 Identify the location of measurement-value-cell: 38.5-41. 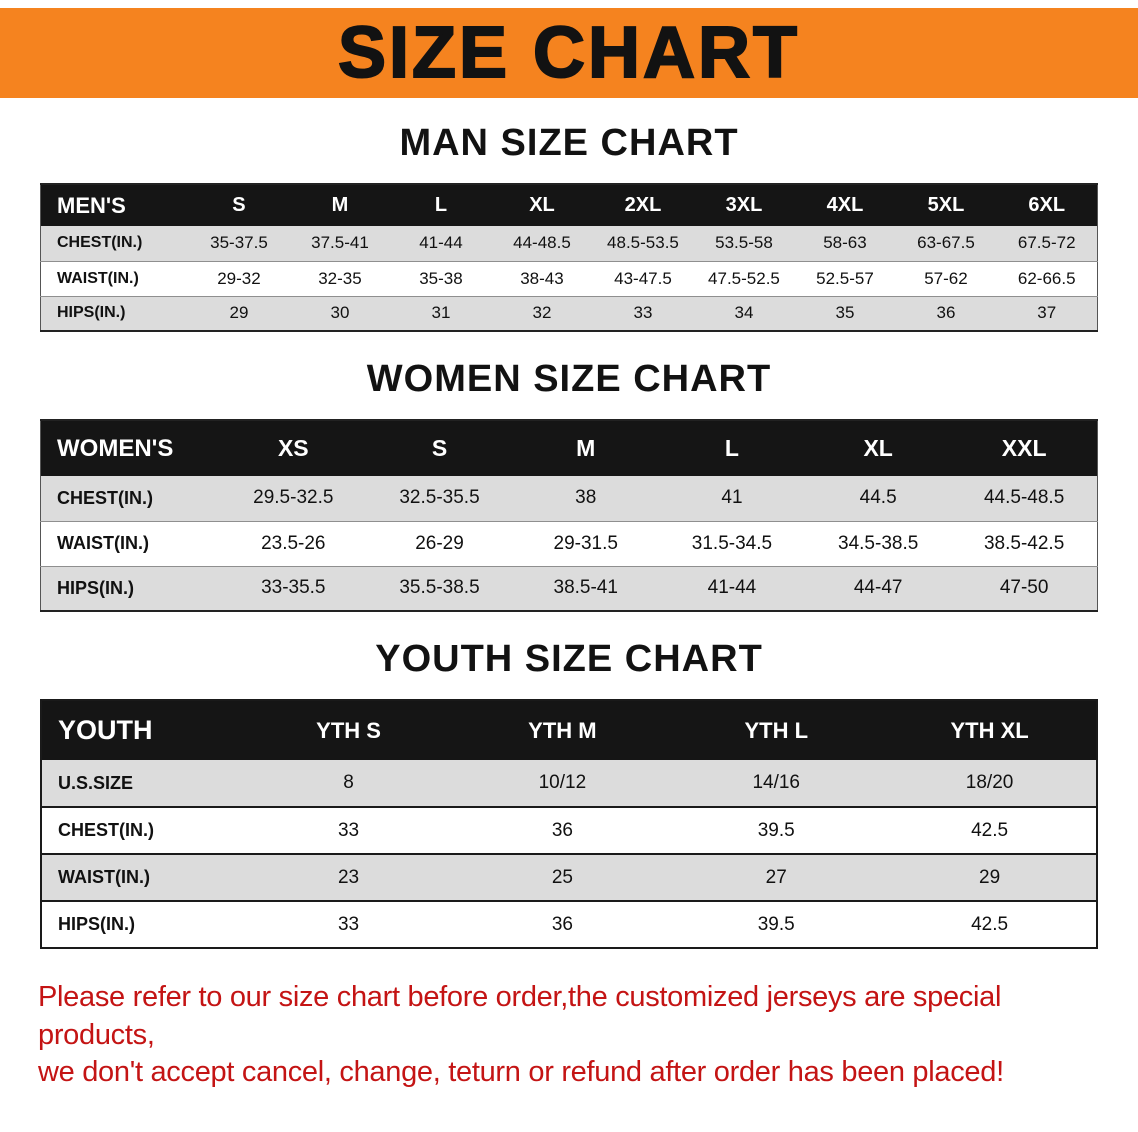
(585, 588).